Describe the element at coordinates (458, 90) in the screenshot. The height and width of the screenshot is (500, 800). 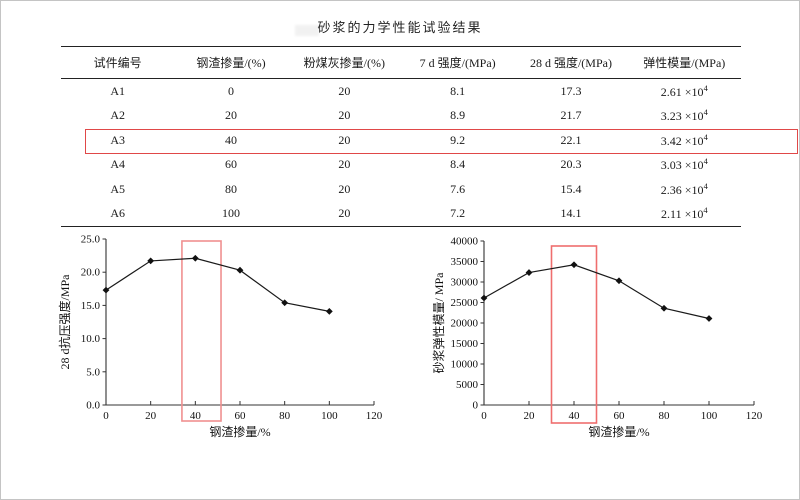
I see `strength-7d-cell: 8.1` at that location.